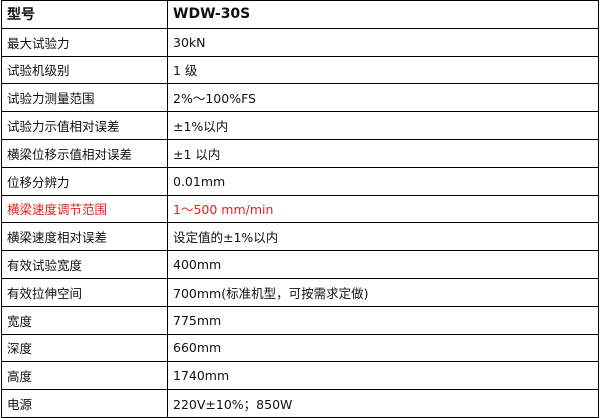  I want to click on spec-value: ±1%以内, so click(383, 125).